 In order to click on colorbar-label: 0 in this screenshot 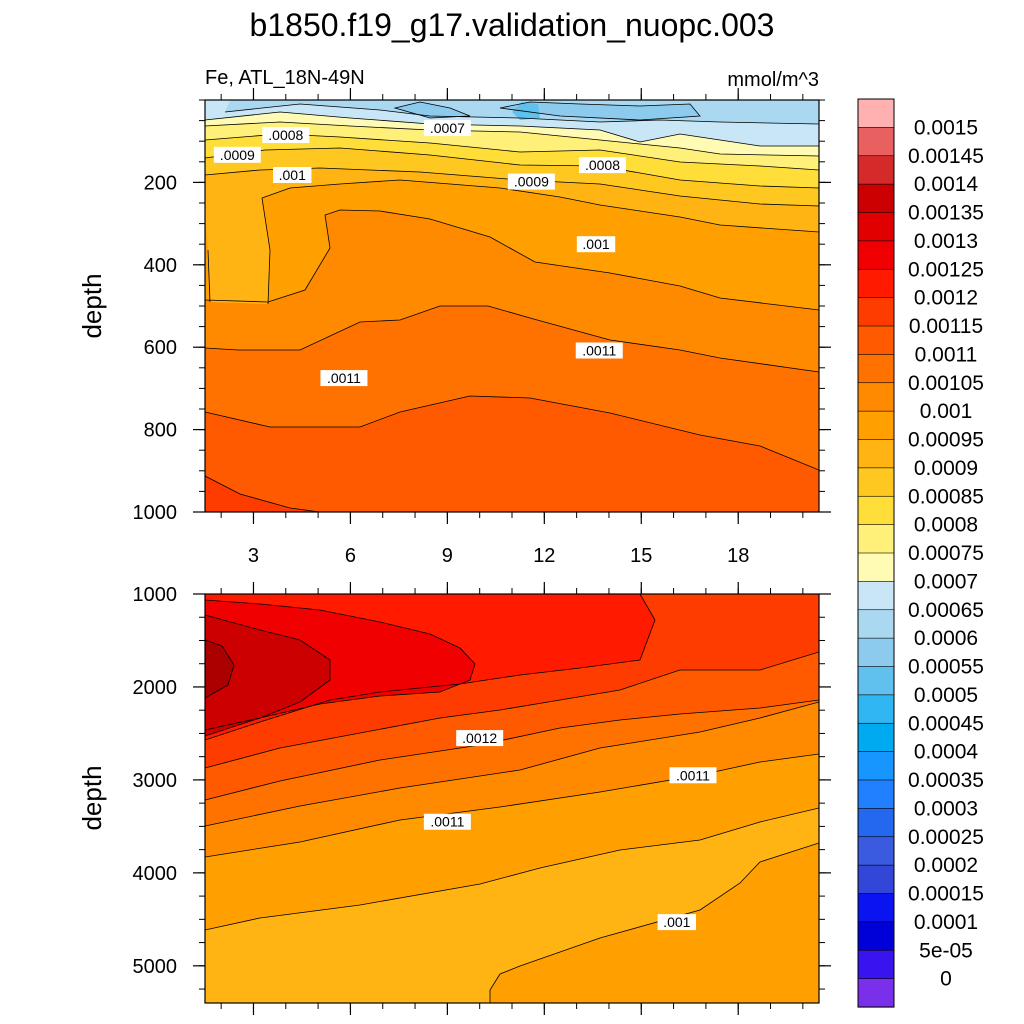, I will do `click(946, 979)`.